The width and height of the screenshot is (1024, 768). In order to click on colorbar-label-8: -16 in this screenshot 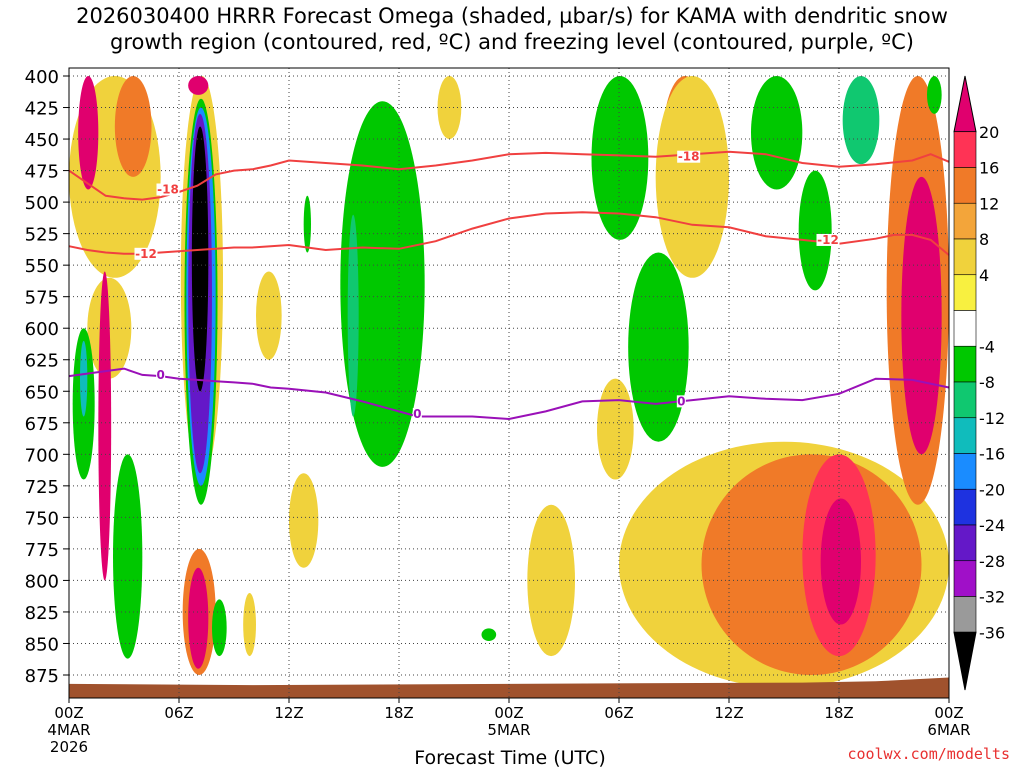, I will do `click(992, 454)`.